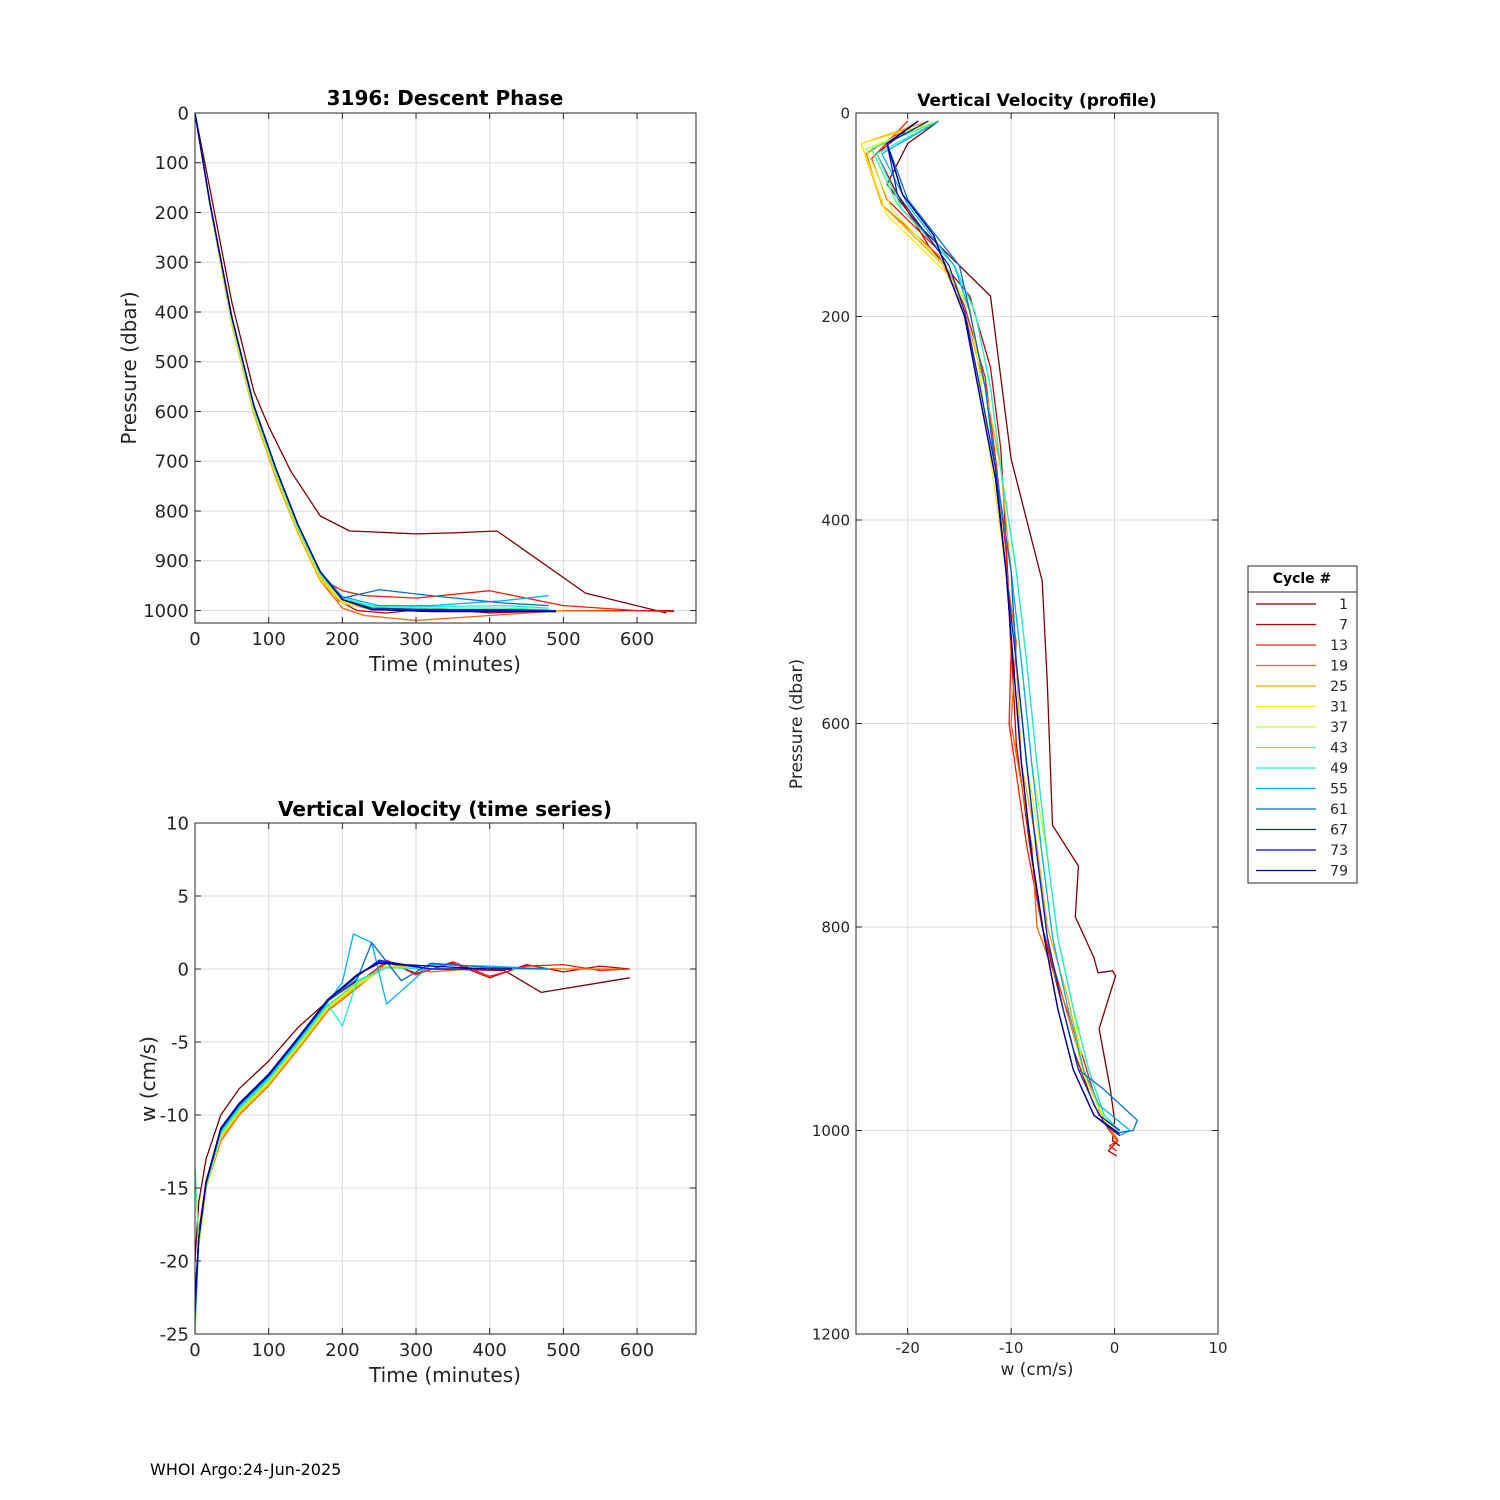 This screenshot has width=1500, height=1500. What do you see at coordinates (172, 362) in the screenshot?
I see `y-tick-label: 500` at bounding box center [172, 362].